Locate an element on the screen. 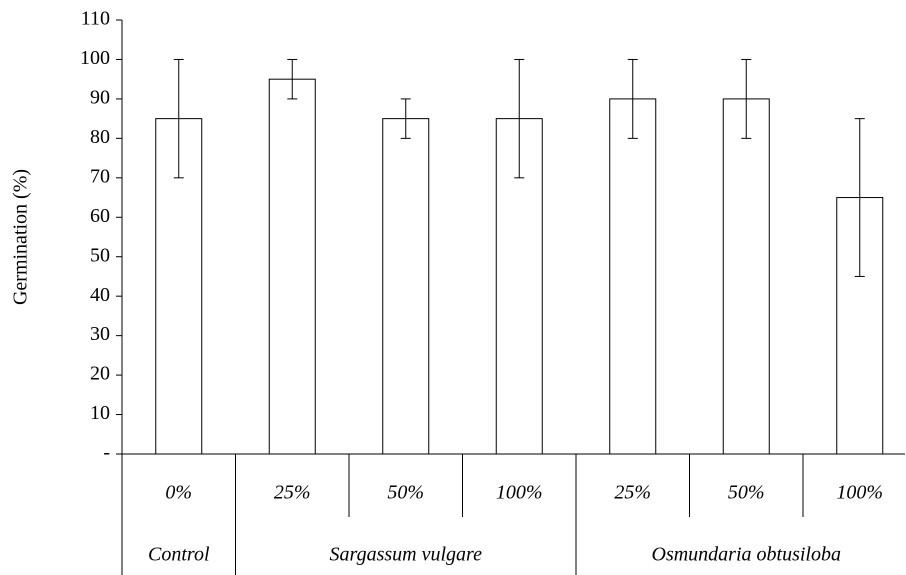 Image resolution: width=906 pixels, height=575 pixels. y-tick-label: 70 is located at coordinates (100, 176).